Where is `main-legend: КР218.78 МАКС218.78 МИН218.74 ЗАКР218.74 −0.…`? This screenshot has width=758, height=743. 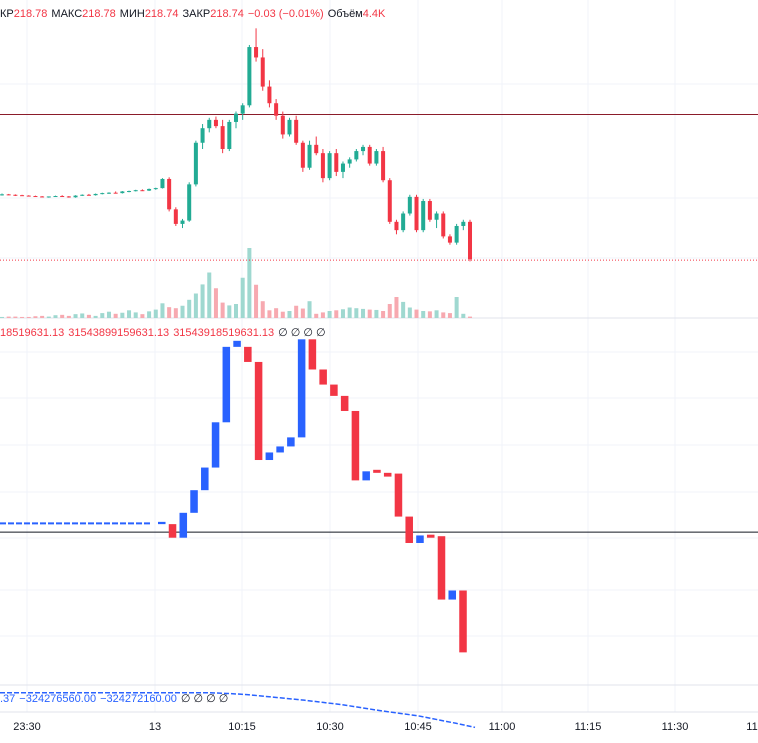 main-legend: КР218.78 МАКС218.78 МИН218.74 ЗАКР218.74 −0.… is located at coordinates (192, 14).